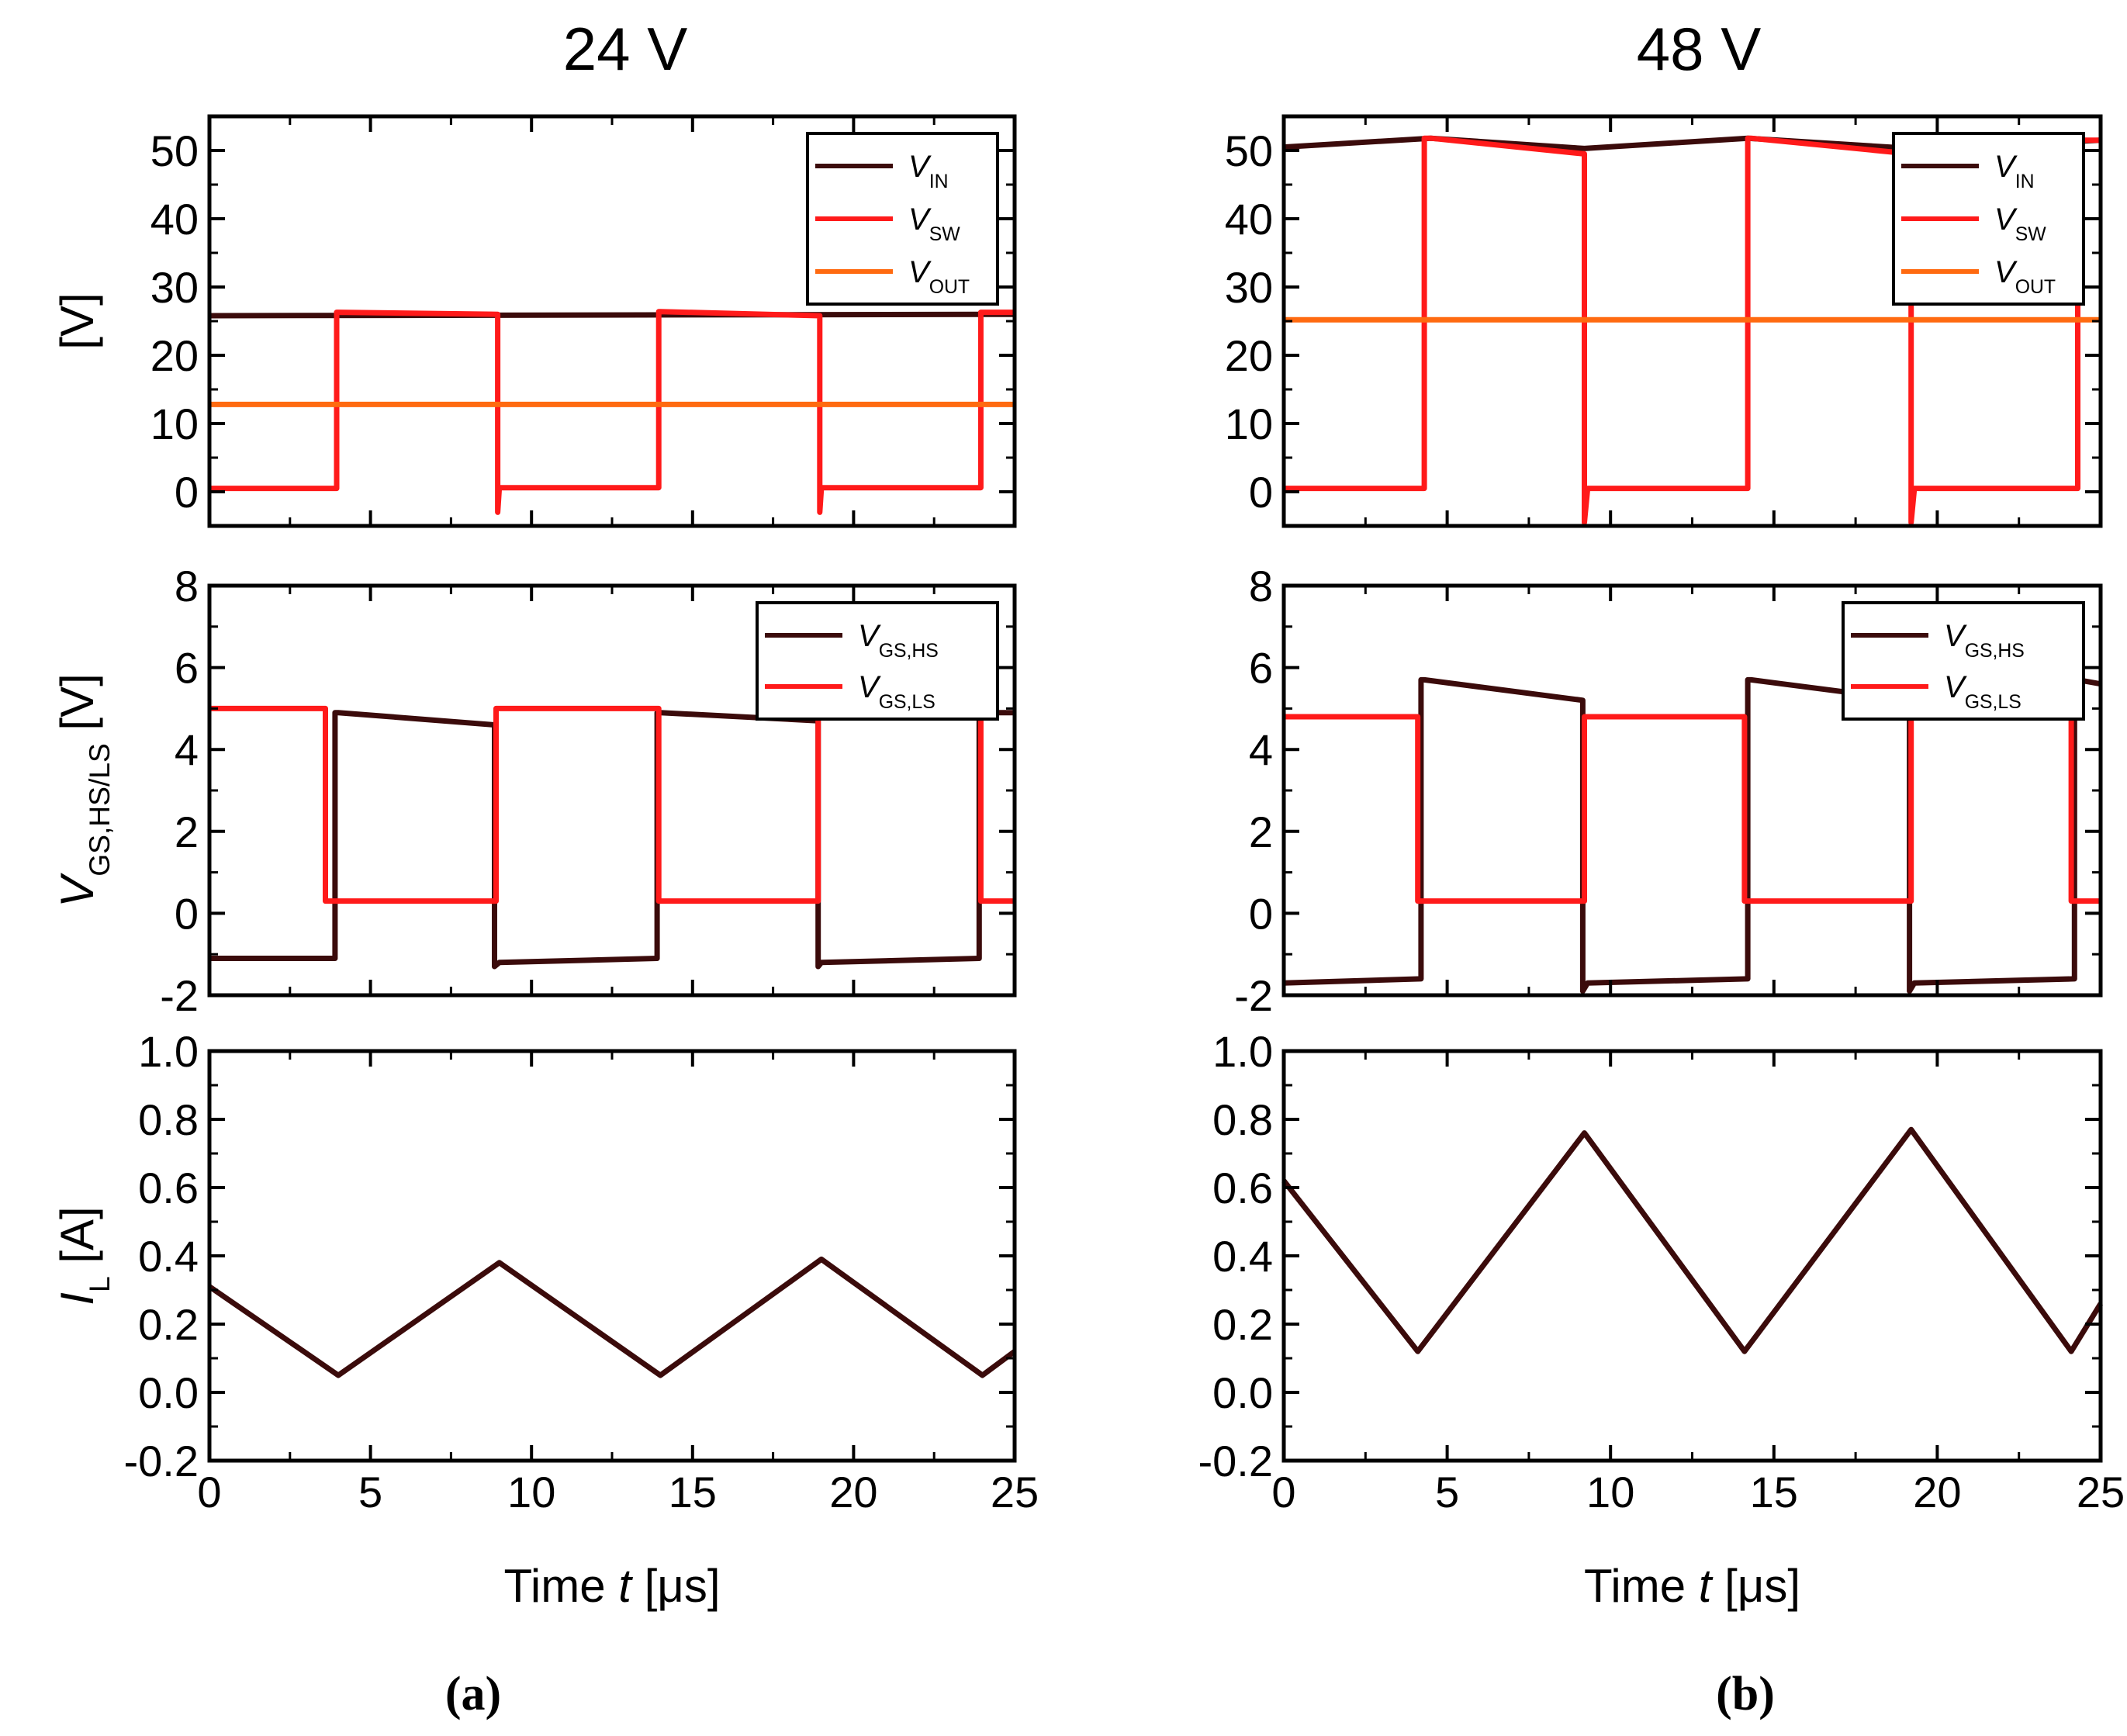 The image size is (2127, 1736). What do you see at coordinates (2025, 276) in the screenshot?
I see `legend-label-out: VOUT` at bounding box center [2025, 276].